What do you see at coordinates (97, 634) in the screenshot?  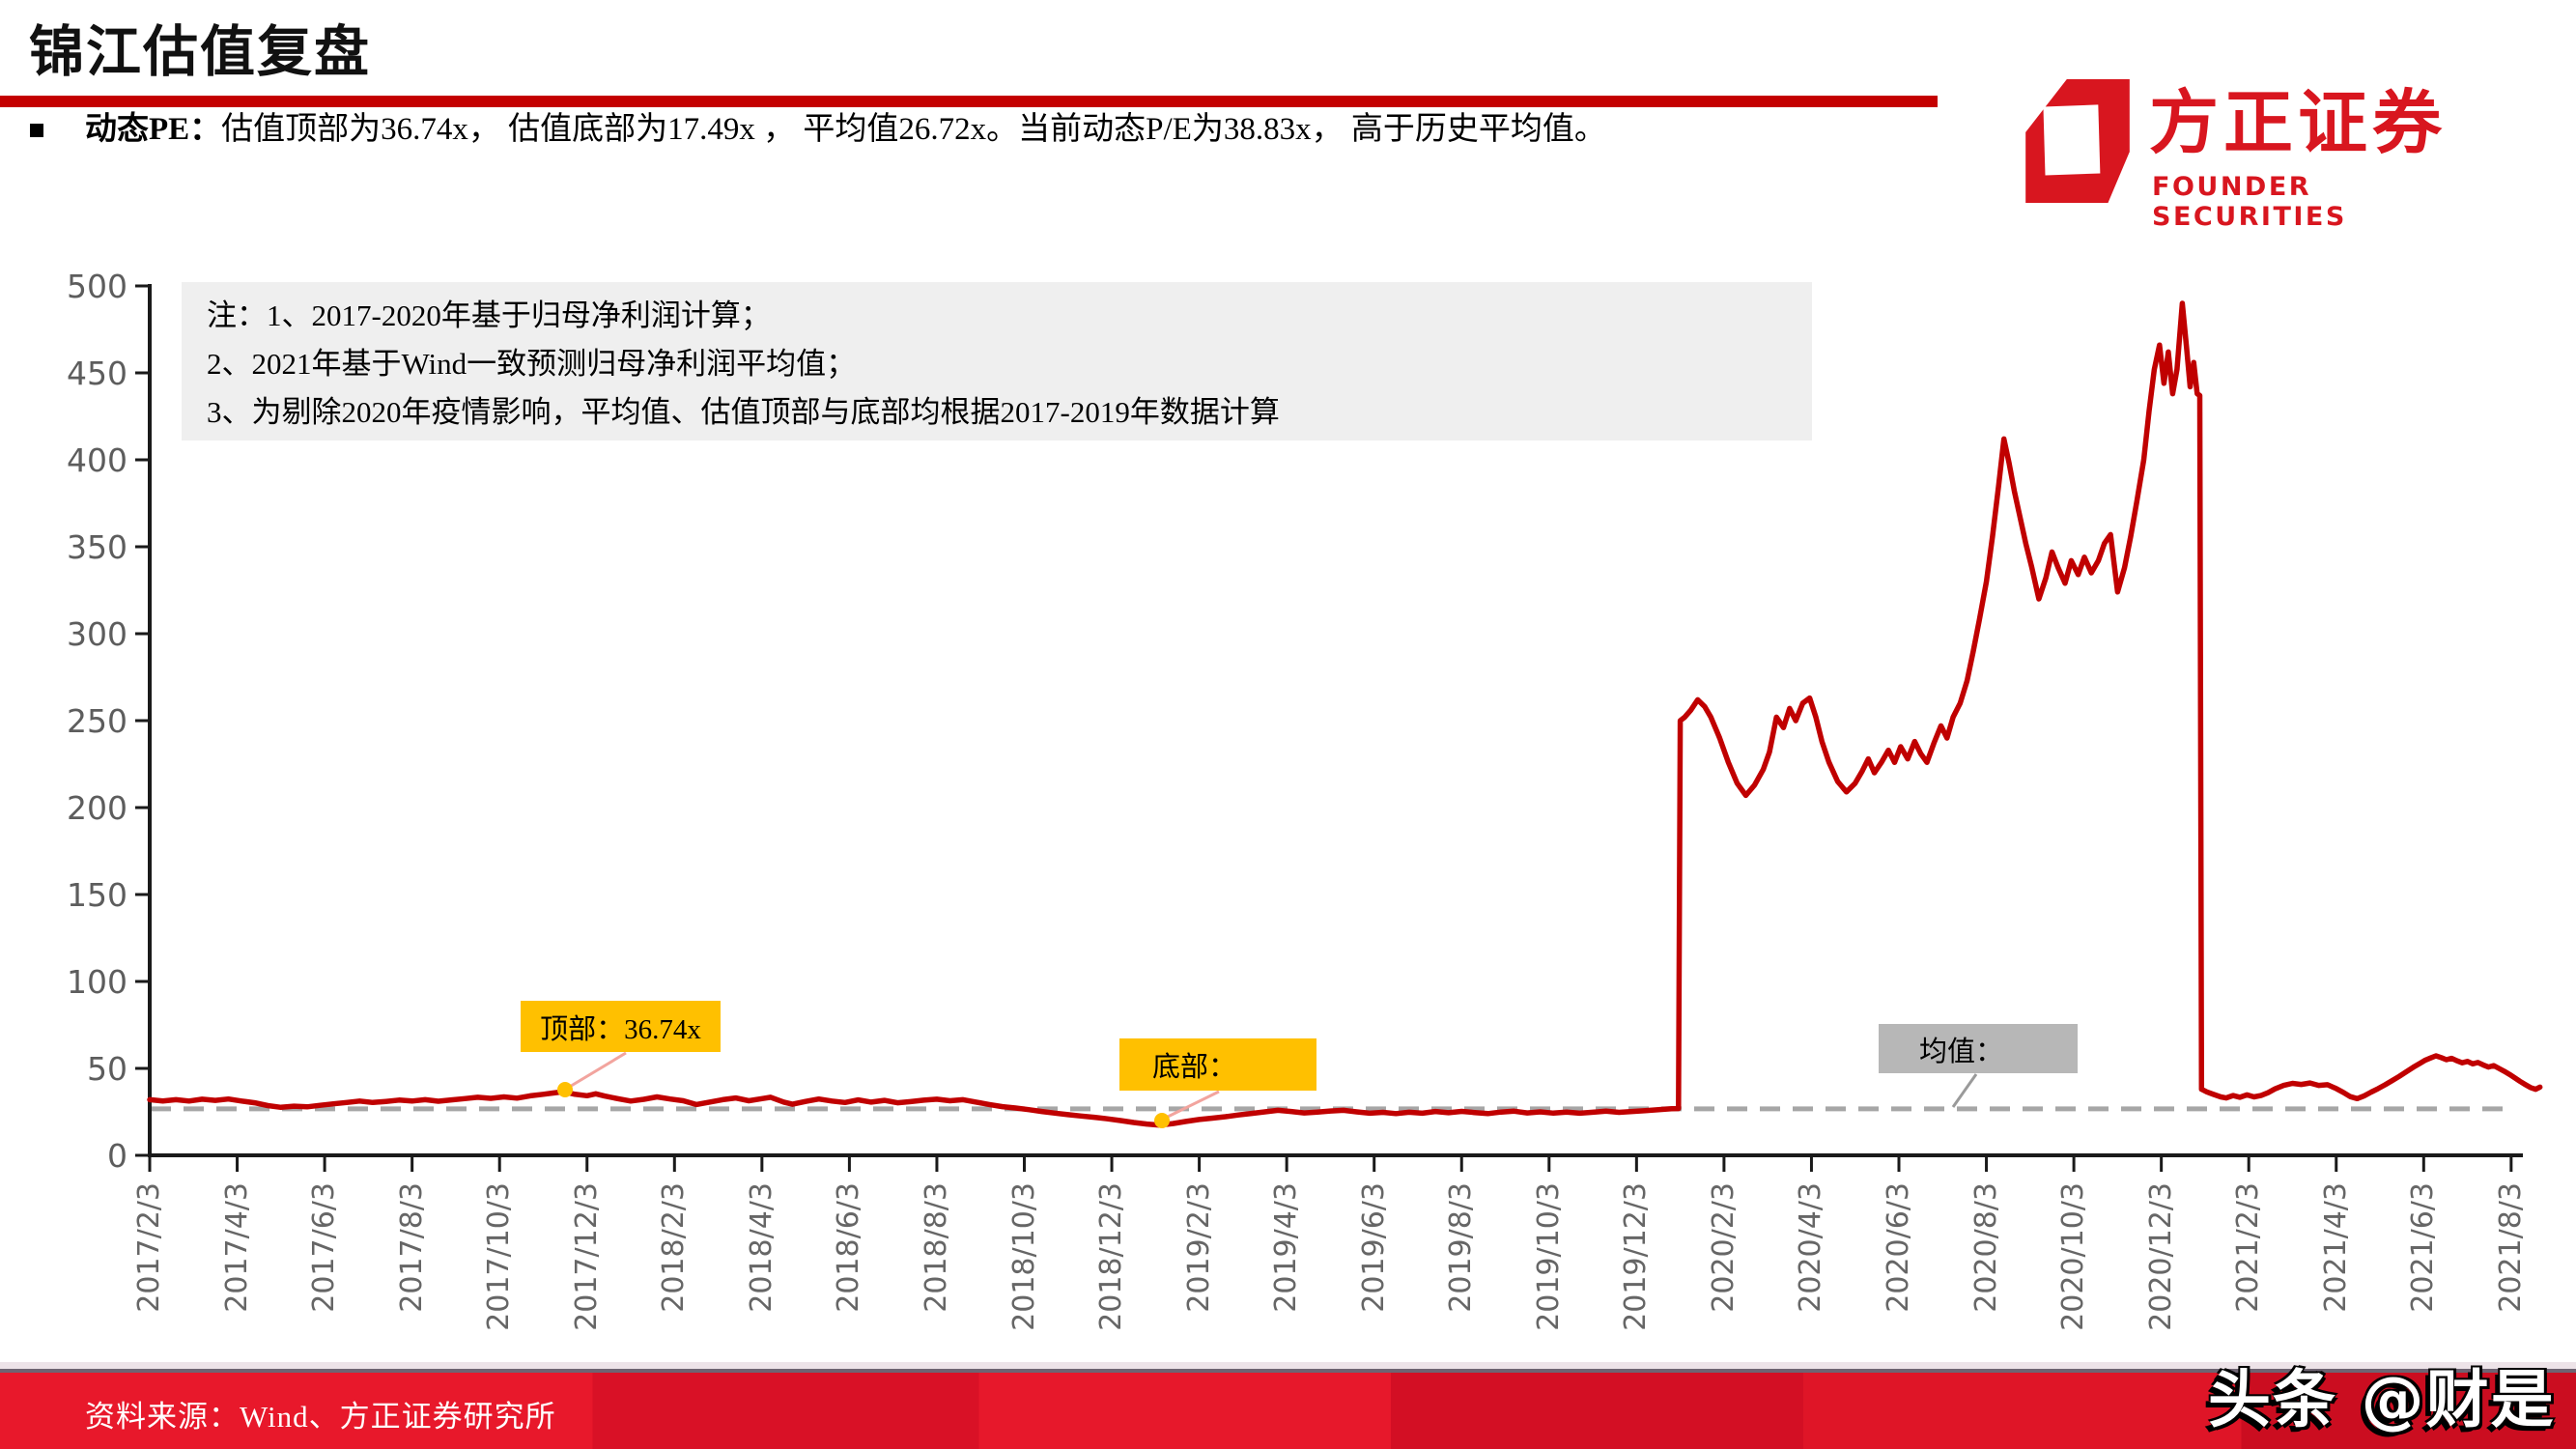 I see `y-tick-label: 300` at bounding box center [97, 634].